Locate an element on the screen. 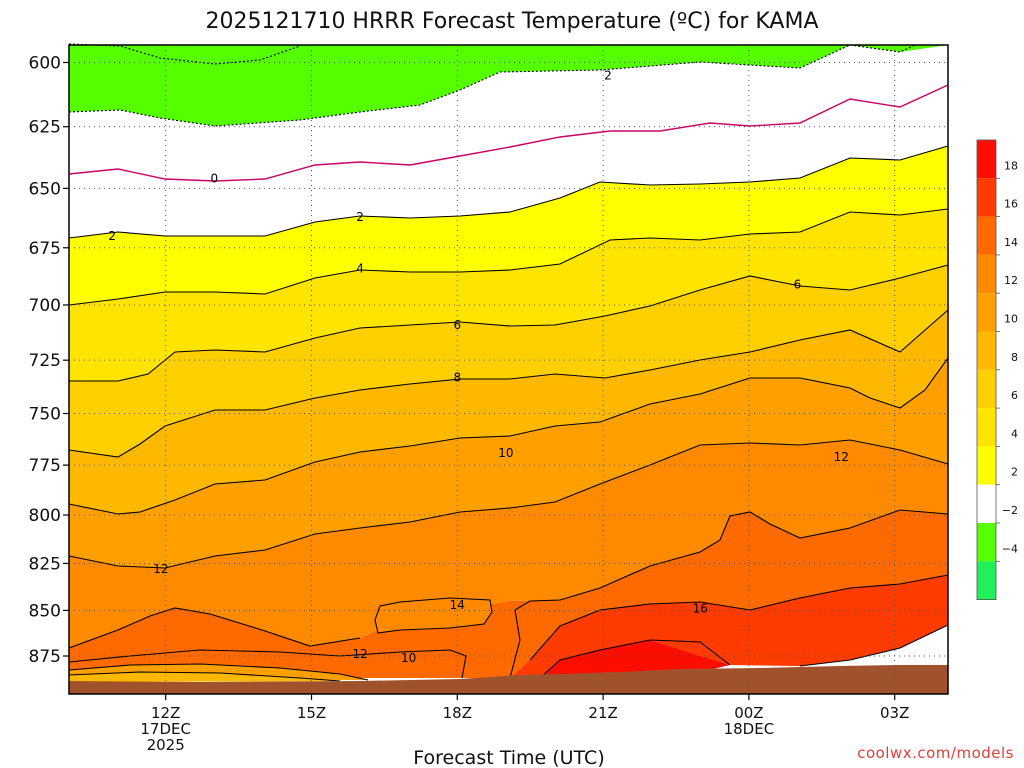 The height and width of the screenshot is (768, 1024). x-axis-label: Forecast Time (UTC) is located at coordinates (508, 757).